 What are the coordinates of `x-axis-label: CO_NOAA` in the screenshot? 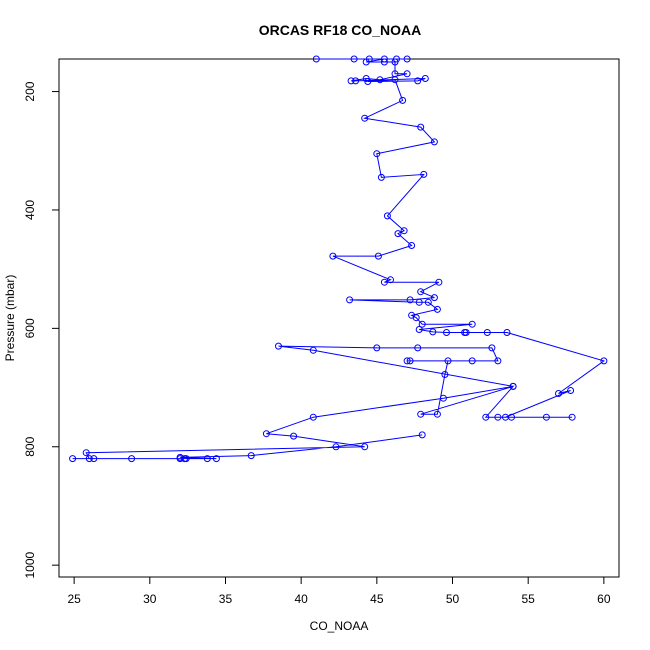 It's located at (339, 626).